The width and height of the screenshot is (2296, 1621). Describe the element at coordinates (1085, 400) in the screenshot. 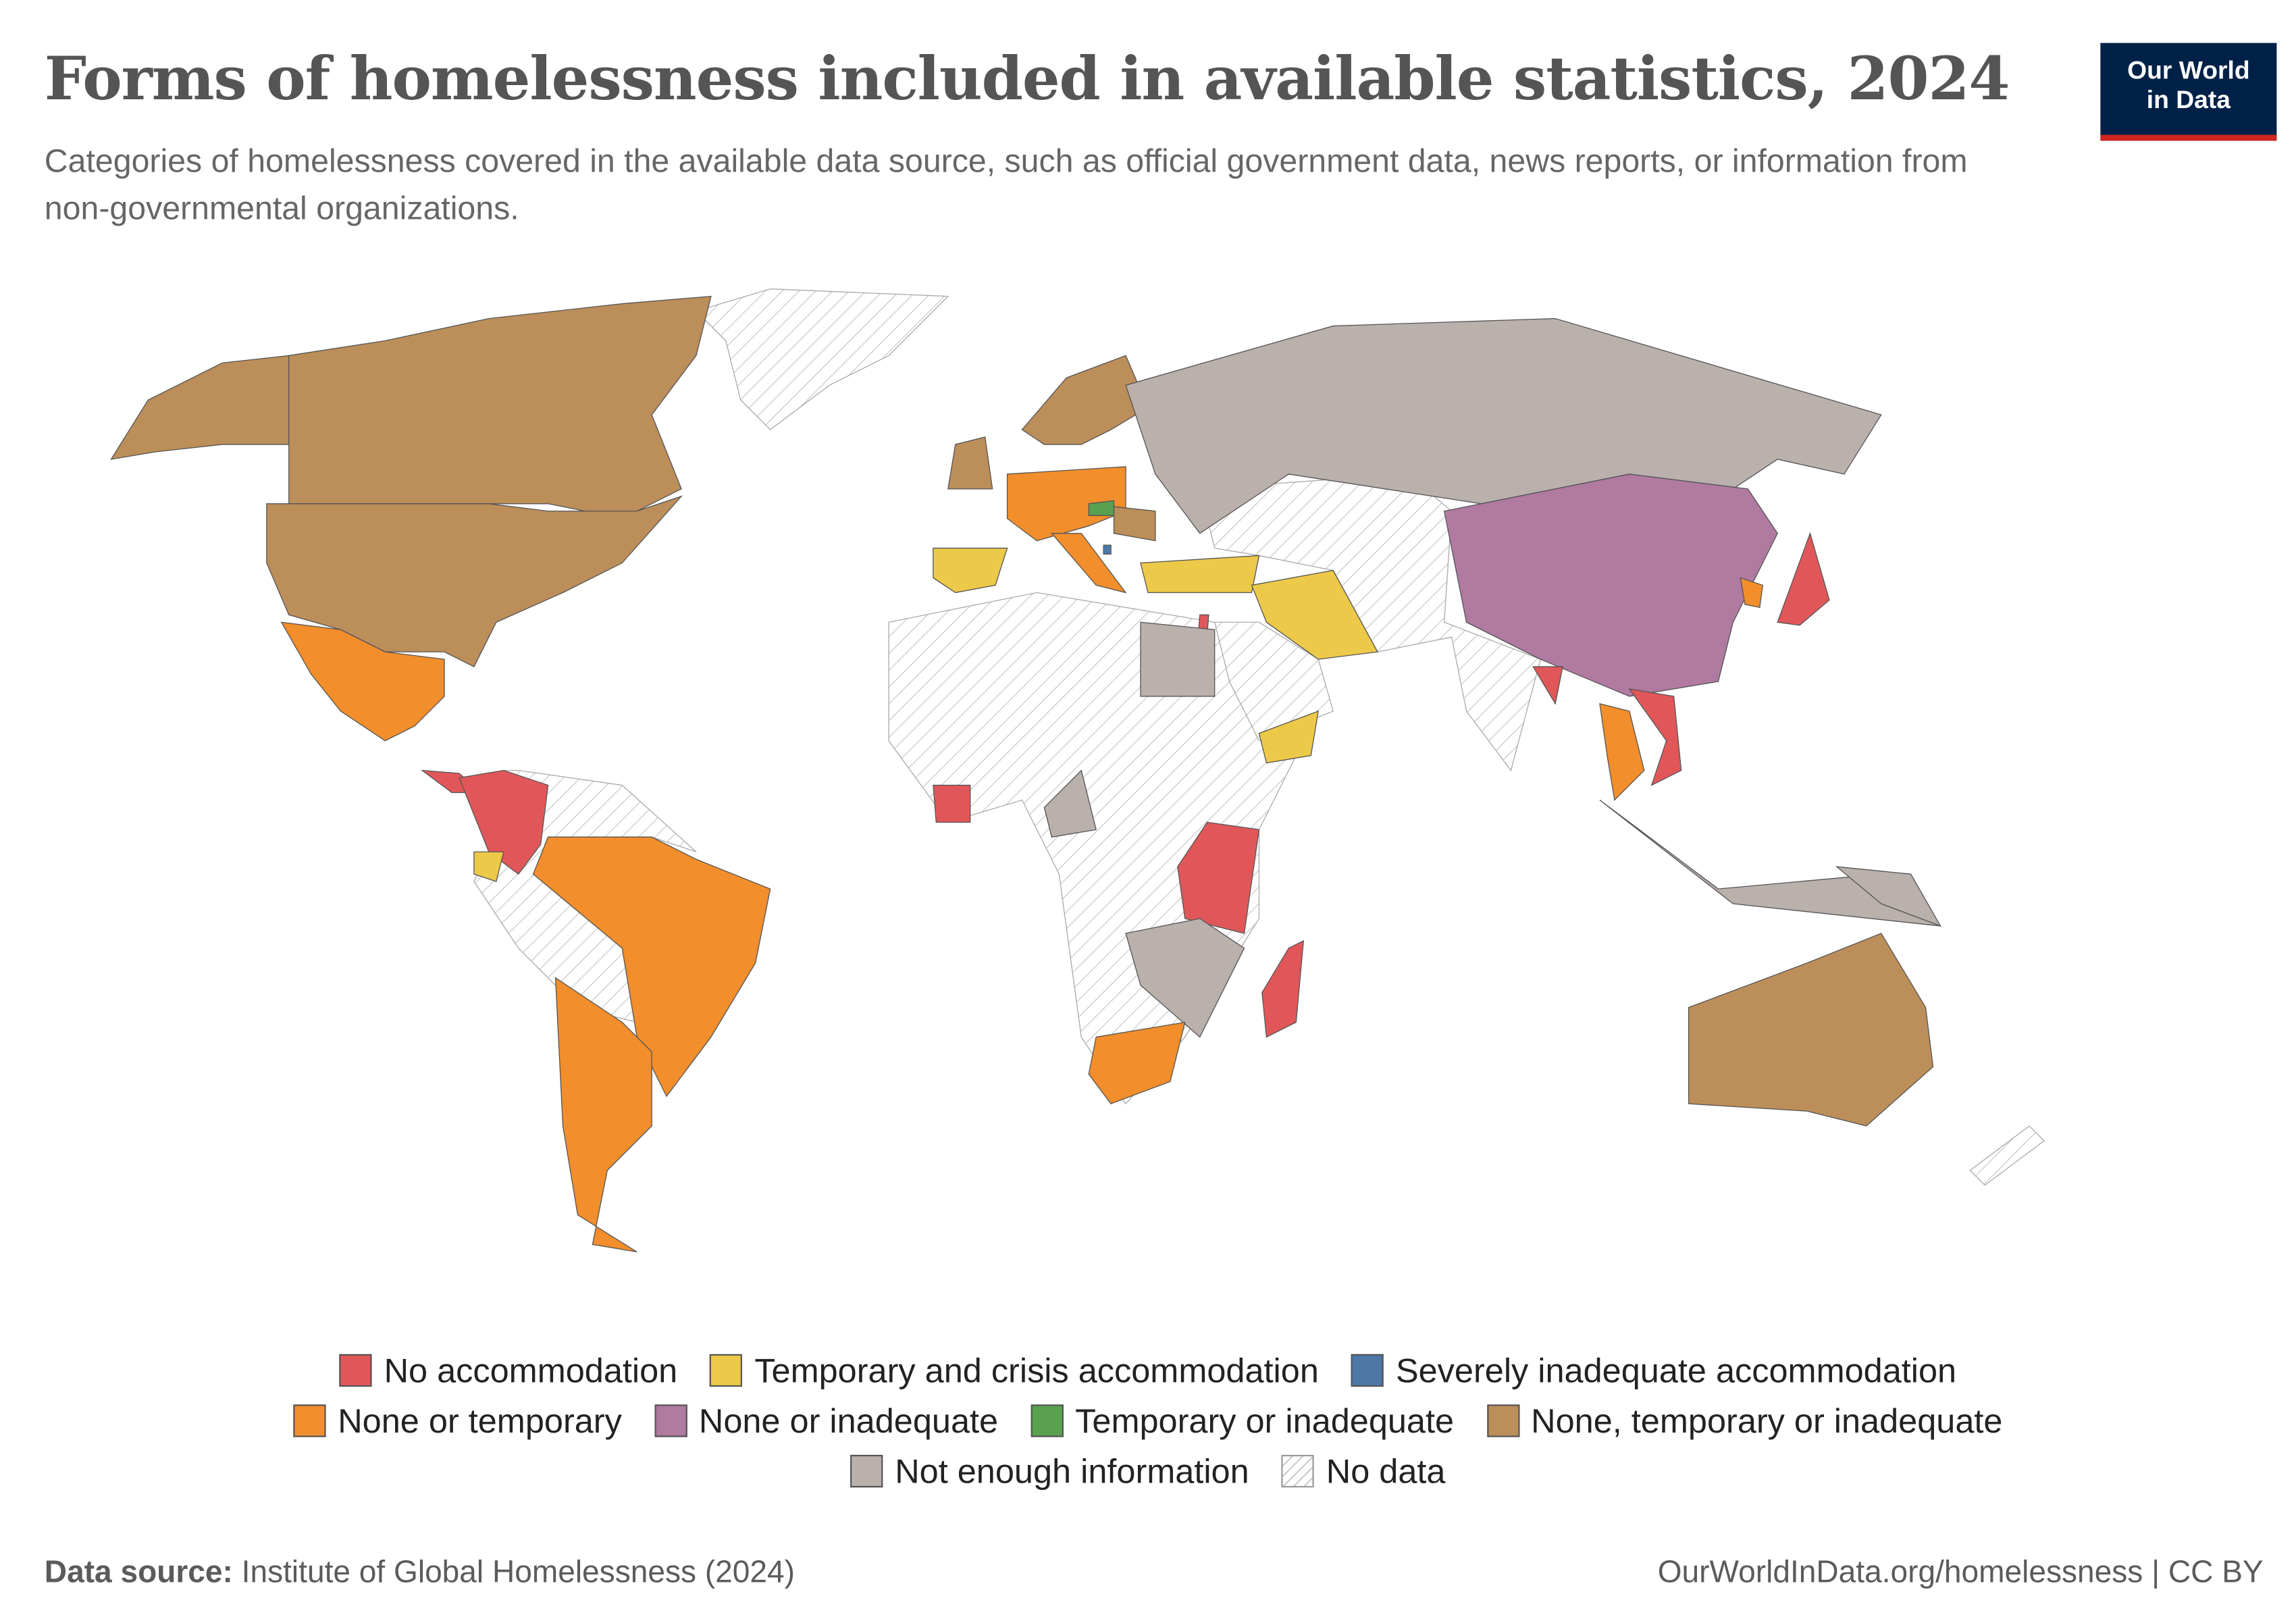

I see `country-sweden` at that location.